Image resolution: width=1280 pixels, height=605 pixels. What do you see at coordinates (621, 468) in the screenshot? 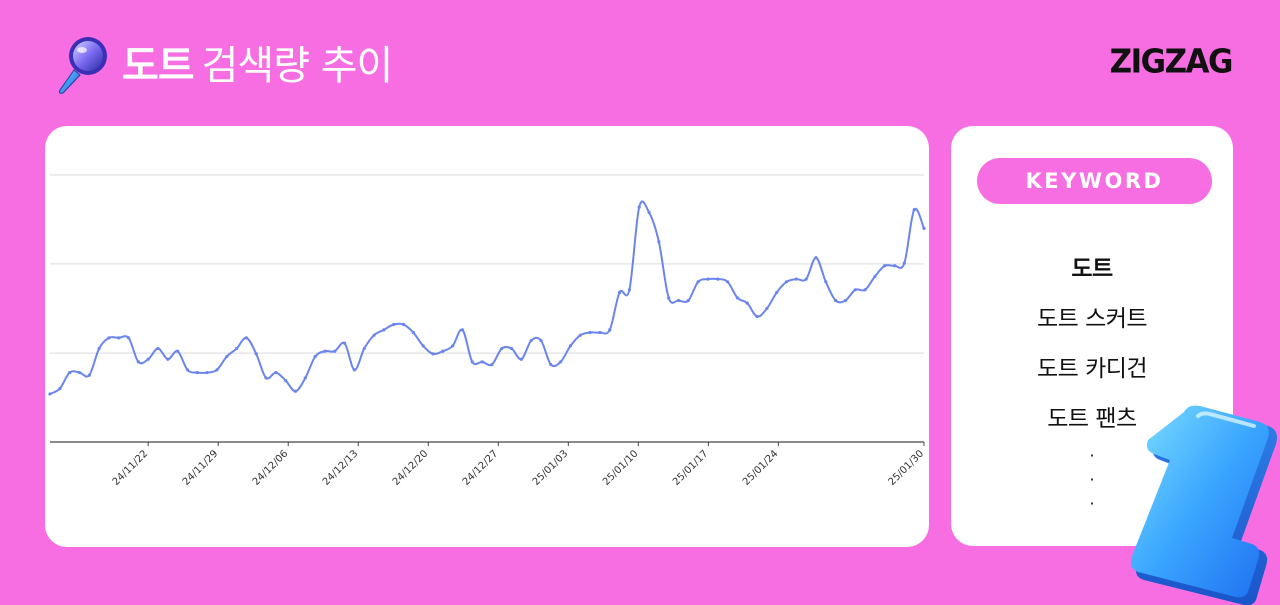
I see `x-tick-label: 25/01/10` at bounding box center [621, 468].